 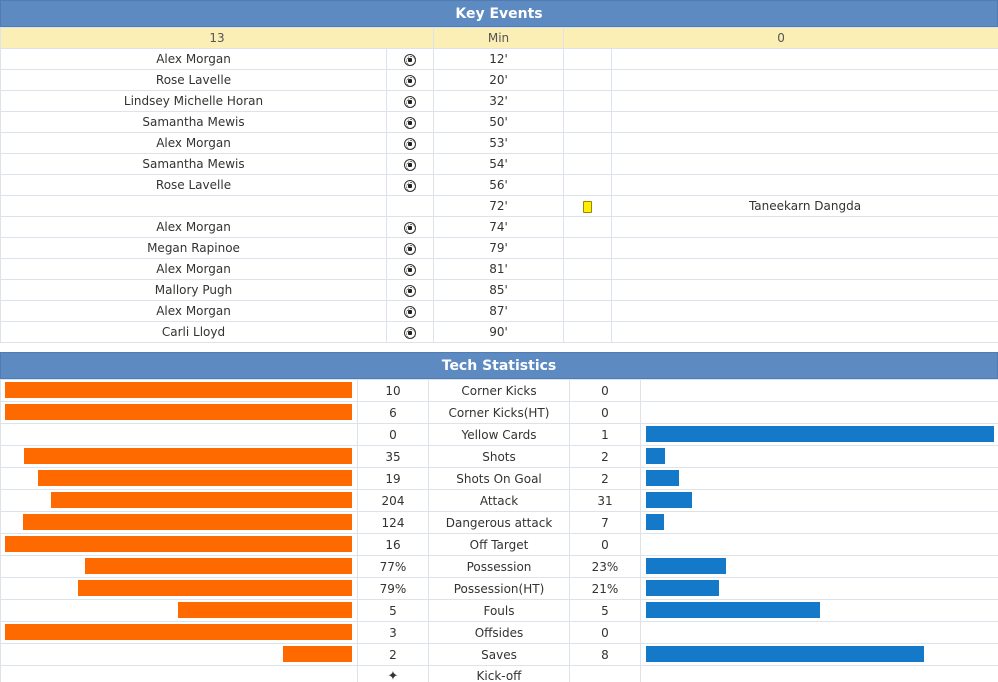 What do you see at coordinates (498, 38) in the screenshot?
I see `minute-header: Min` at bounding box center [498, 38].